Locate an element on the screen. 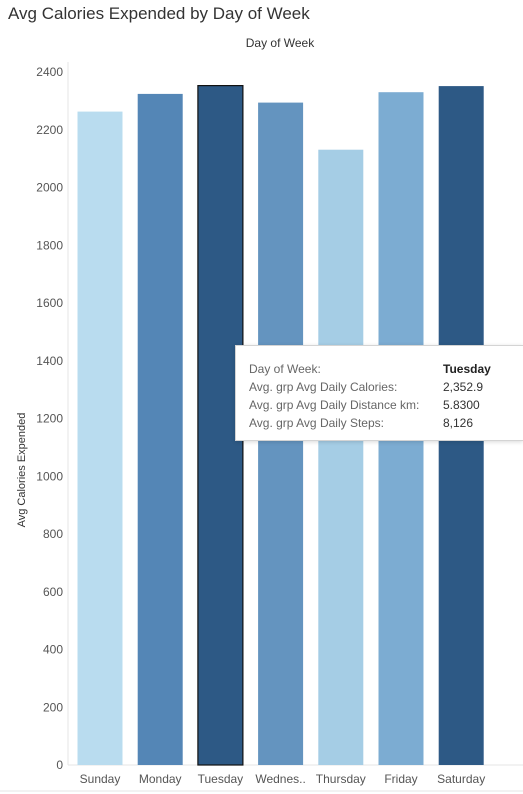 Image resolution: width=523 pixels, height=794 pixels. x-tick-label: Sunday is located at coordinates (100, 779).